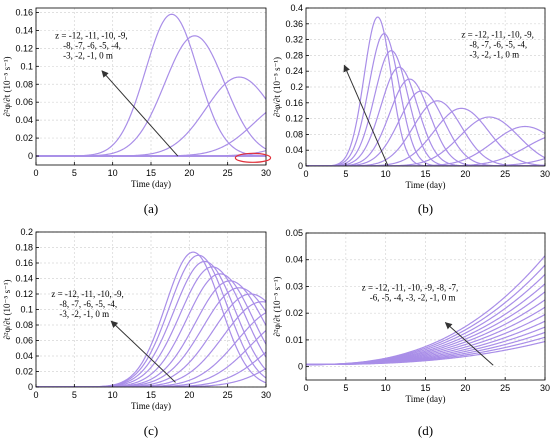  What do you see at coordinates (296, 8) in the screenshot?
I see `y-tick-label: 0.4` at bounding box center [296, 8].